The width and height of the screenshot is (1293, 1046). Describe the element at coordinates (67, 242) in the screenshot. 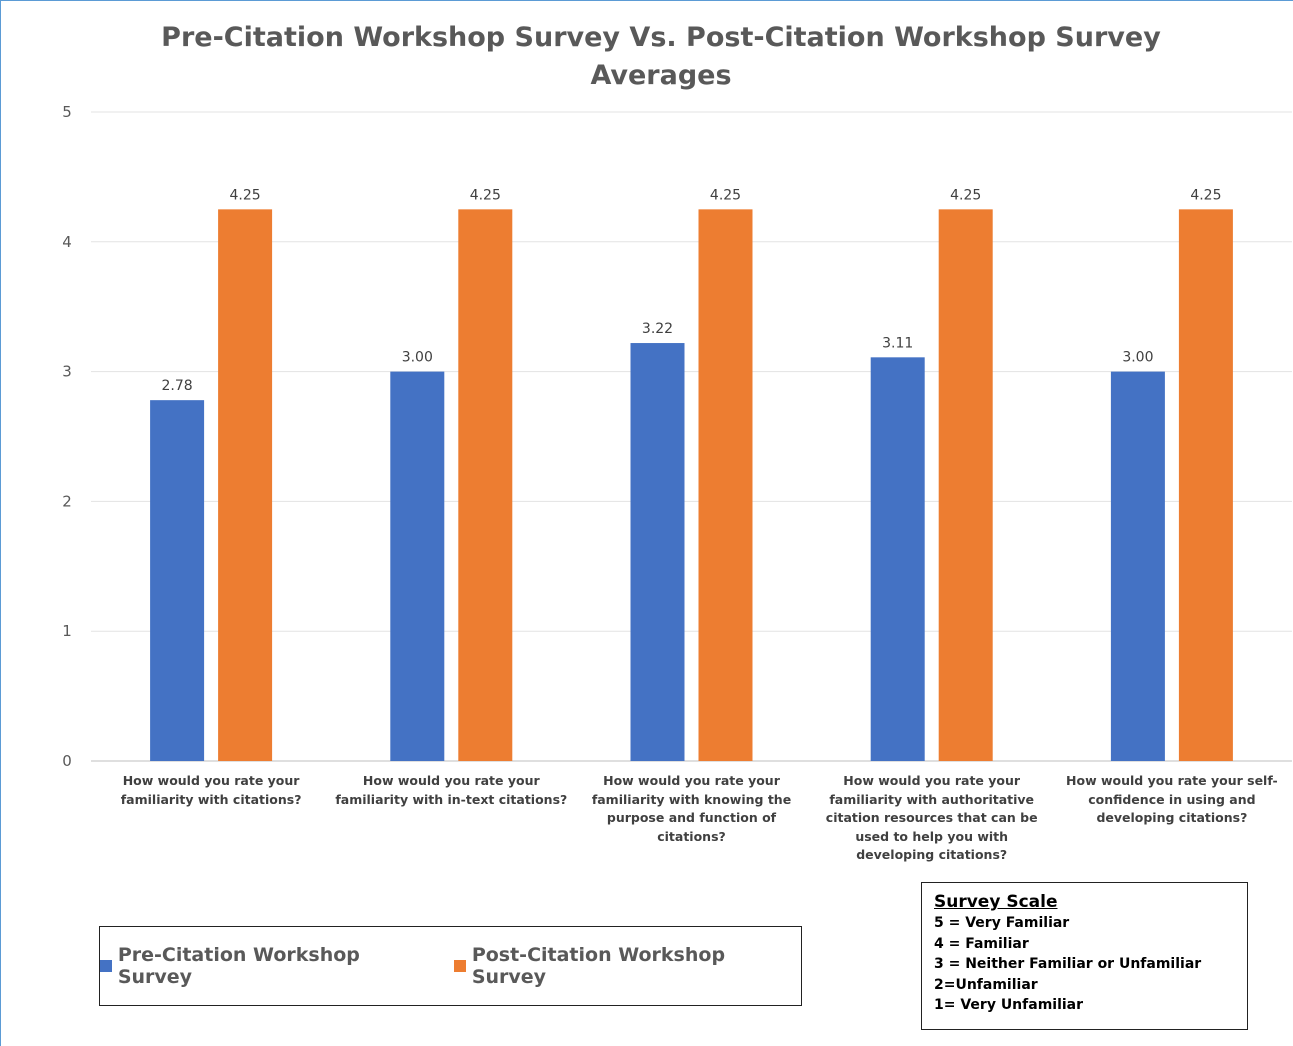

I see `y-tick-label: 4` at that location.